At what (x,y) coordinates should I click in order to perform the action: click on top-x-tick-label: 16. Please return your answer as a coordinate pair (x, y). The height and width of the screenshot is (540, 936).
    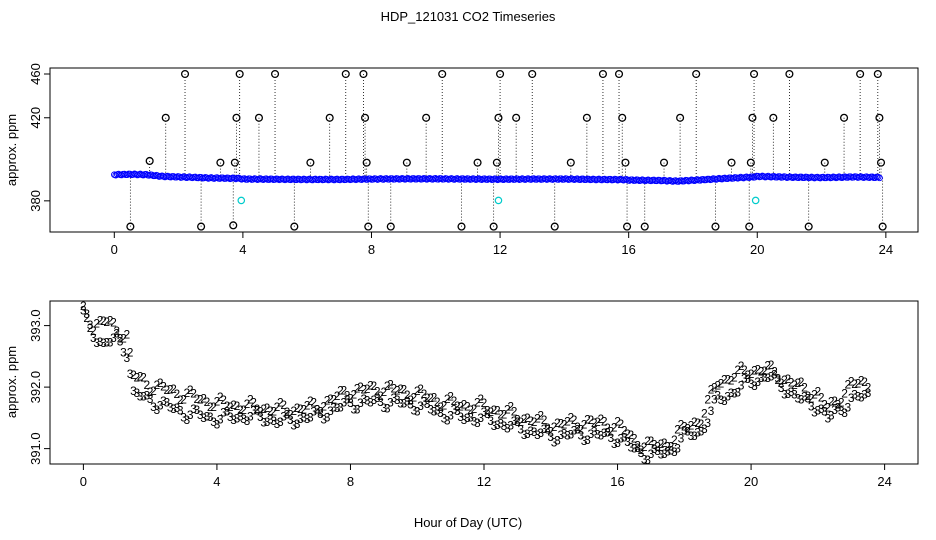
    Looking at the image, I should click on (628, 249).